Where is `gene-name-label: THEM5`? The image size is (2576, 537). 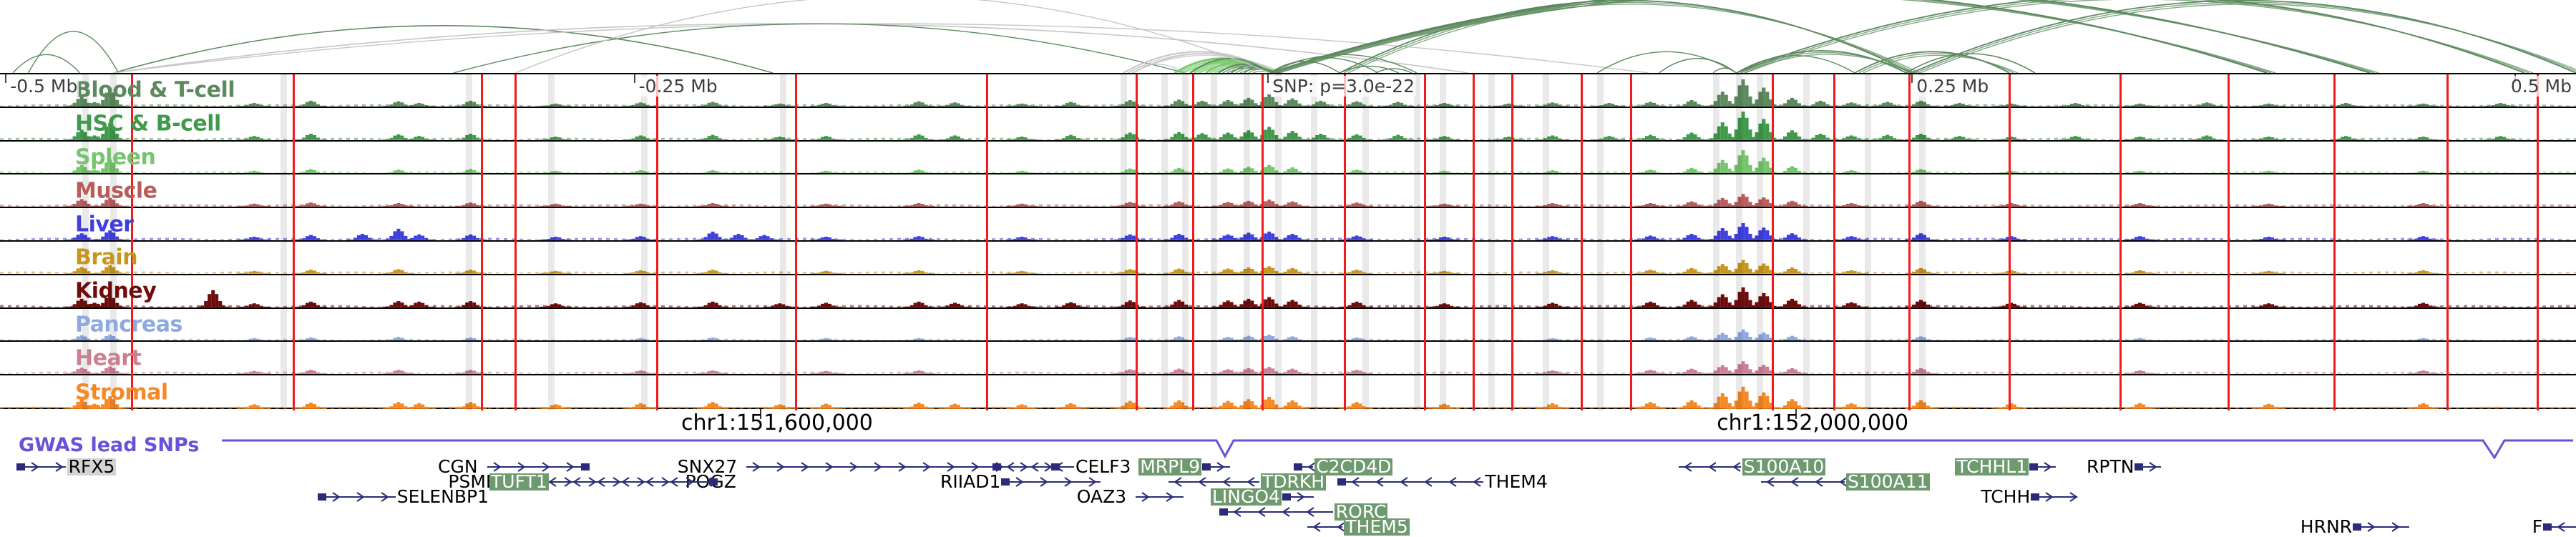
gene-name-label: THEM5 is located at coordinates (1377, 526).